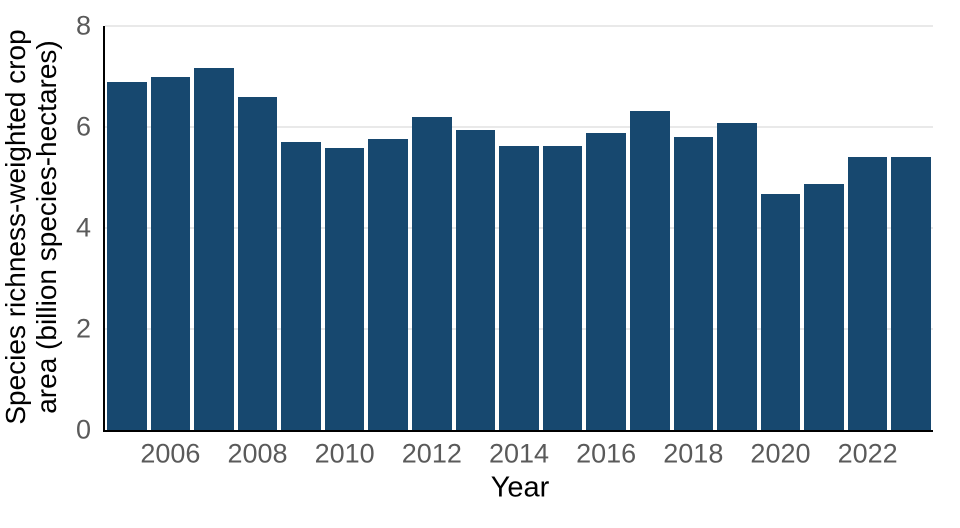  Describe the element at coordinates (83, 429) in the screenshot. I see `y-tick-label-0: 0` at that location.